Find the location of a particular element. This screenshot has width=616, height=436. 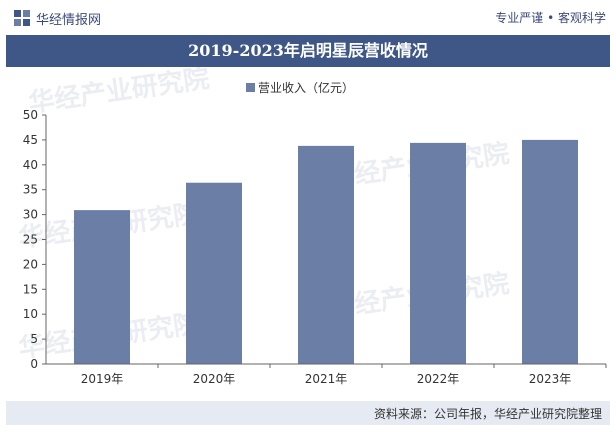

y-tick-label: 40 is located at coordinates (30, 165).